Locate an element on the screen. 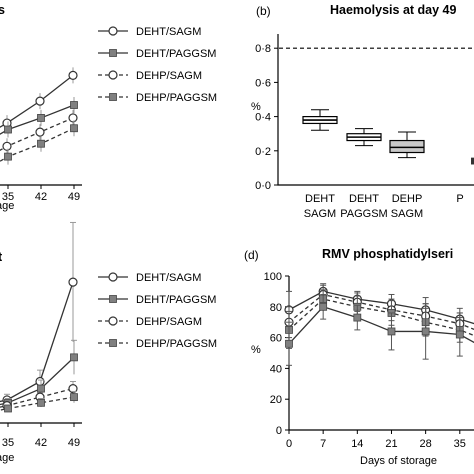  panel-b-y-tick-label: 0·2 is located at coordinates (263, 152).